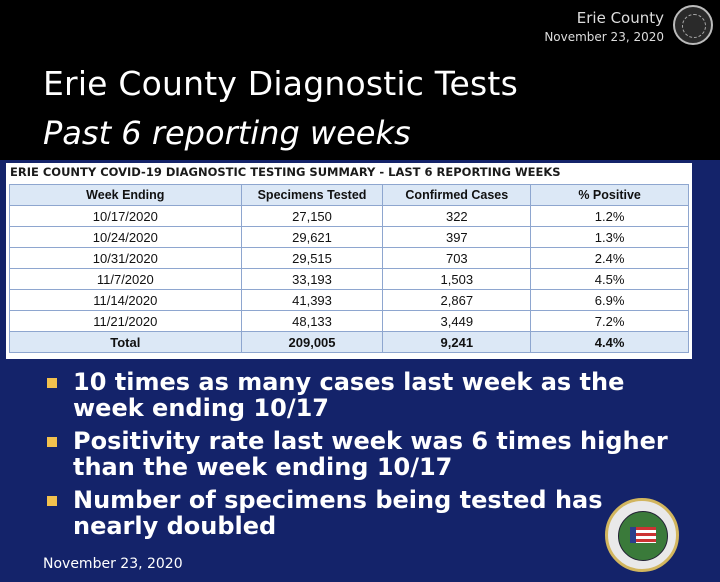 This screenshot has height=582, width=720. Describe the element at coordinates (113, 564) in the screenshot. I see `footer-date: November 23, 2020` at that location.